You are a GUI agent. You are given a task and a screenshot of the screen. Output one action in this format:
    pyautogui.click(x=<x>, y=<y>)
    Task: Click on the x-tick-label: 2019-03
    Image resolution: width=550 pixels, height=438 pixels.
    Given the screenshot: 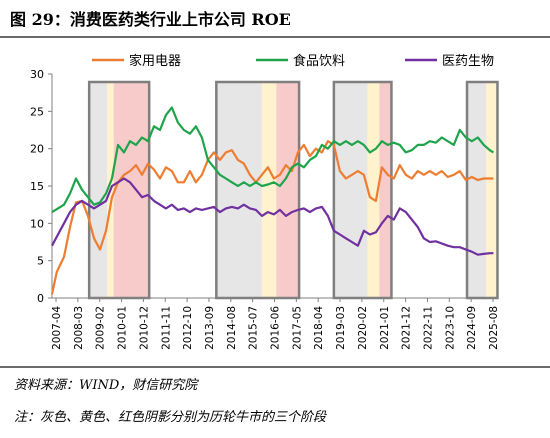 What is the action you would take?
    pyautogui.click(x=341, y=328)
    